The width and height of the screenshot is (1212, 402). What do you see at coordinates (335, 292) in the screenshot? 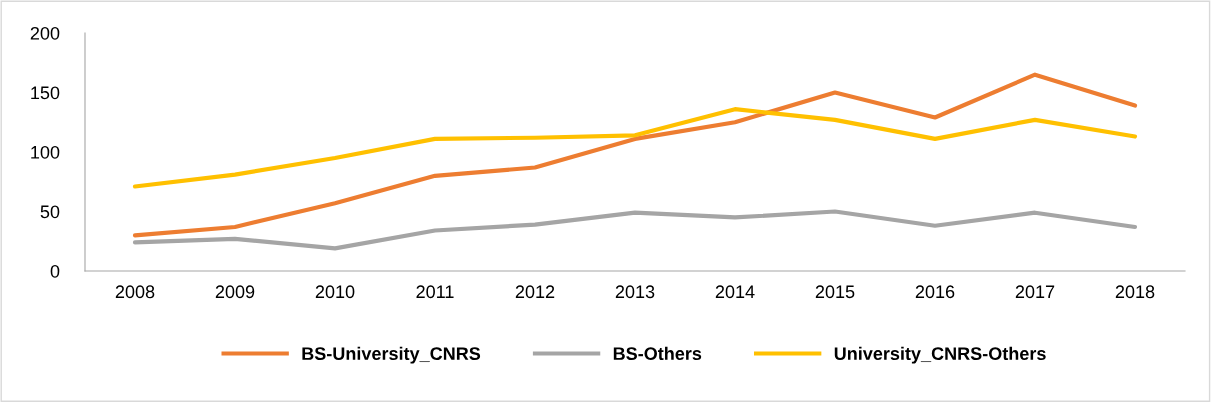
I see `x-tick-label: 2010` at bounding box center [335, 292].